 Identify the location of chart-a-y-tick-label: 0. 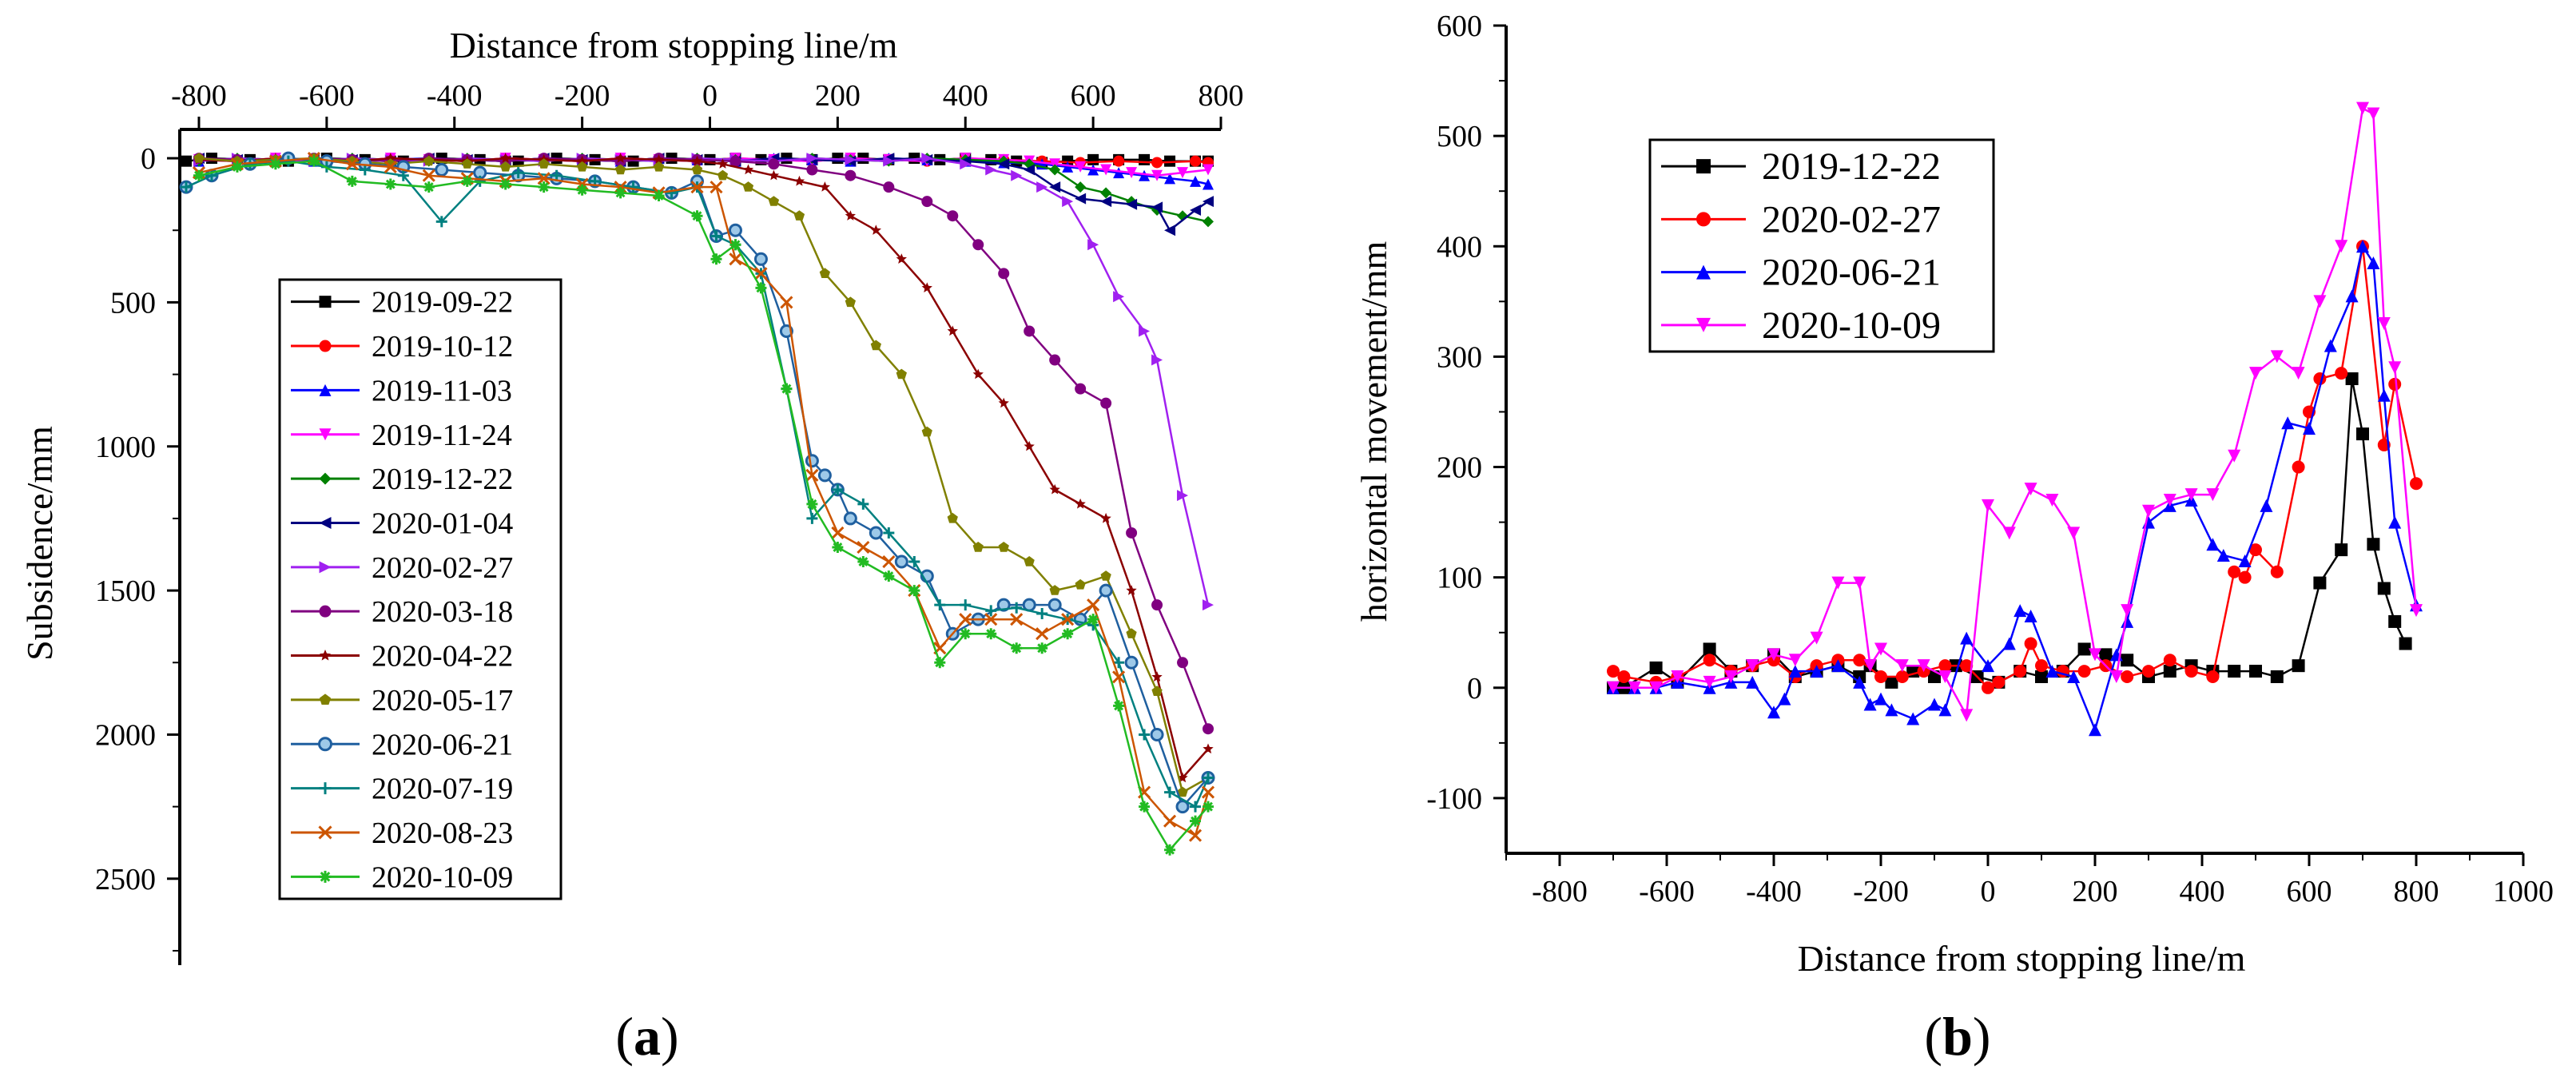
(148, 159).